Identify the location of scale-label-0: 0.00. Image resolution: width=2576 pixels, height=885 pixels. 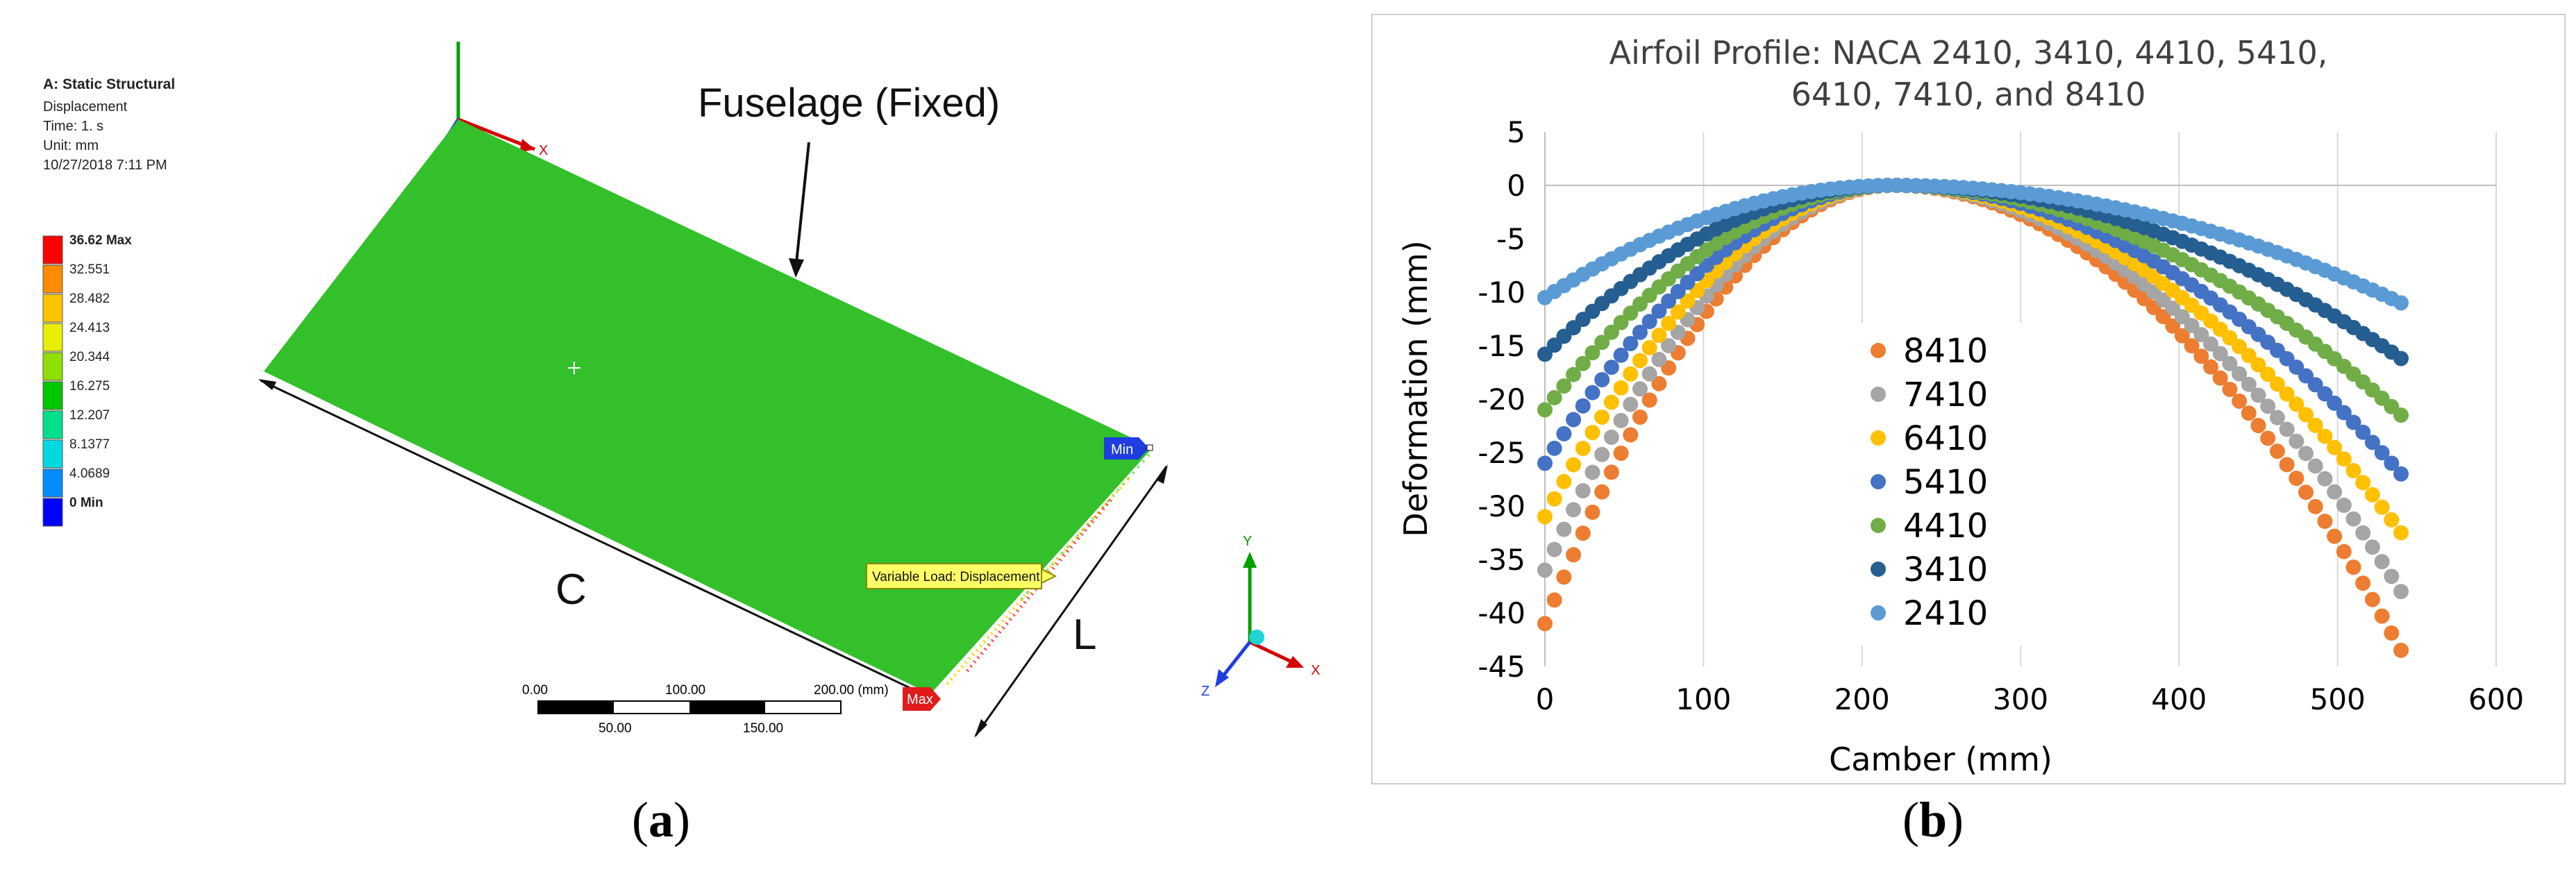
(535, 690).